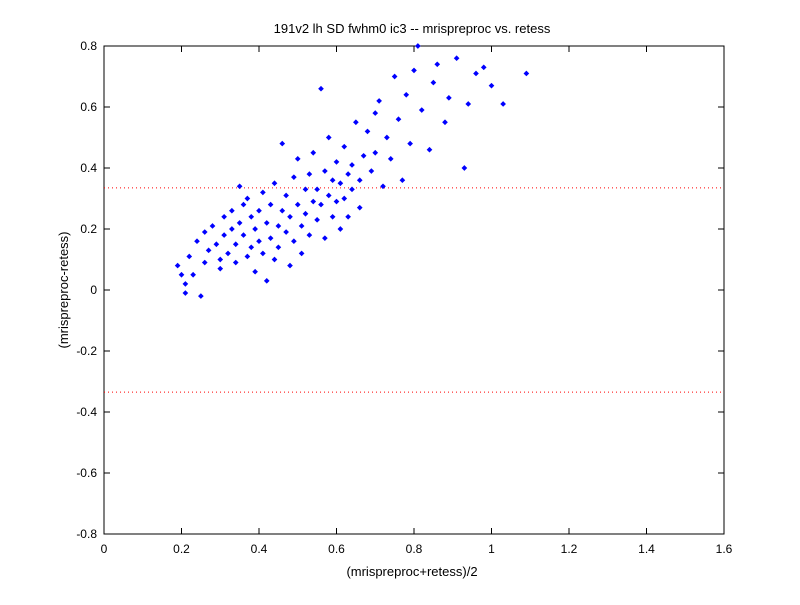 The image size is (800, 605). Describe the element at coordinates (63, 289) in the screenshot. I see `y-axis-label: (mrispreproc-retess)` at that location.